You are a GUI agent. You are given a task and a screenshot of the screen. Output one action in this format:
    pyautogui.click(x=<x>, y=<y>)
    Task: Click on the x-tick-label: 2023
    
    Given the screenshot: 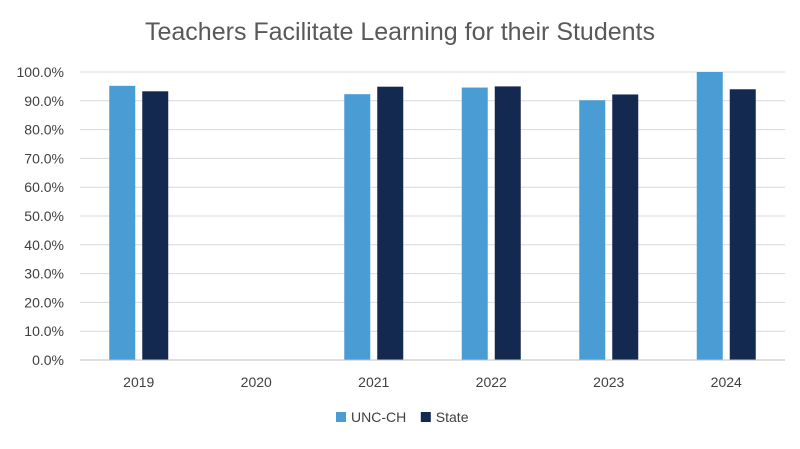 What is the action you would take?
    pyautogui.click(x=608, y=382)
    